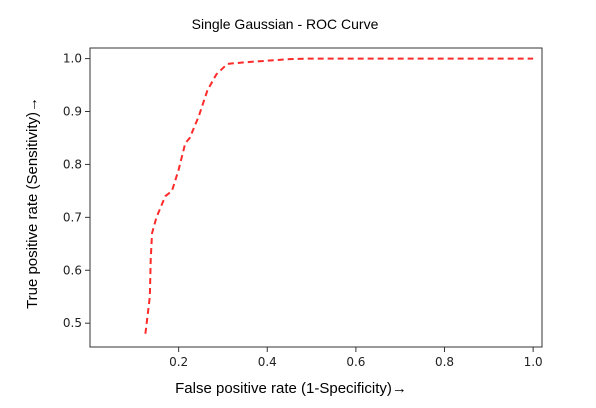 Image resolution: width=596 pixels, height=408 pixels. What do you see at coordinates (178, 362) in the screenshot?
I see `x-tick-label: 0.2` at bounding box center [178, 362].